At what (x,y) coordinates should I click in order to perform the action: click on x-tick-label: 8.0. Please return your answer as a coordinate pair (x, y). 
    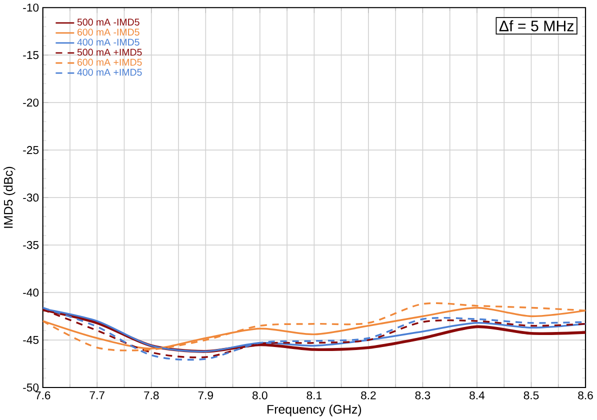
    Looking at the image, I should click on (260, 395).